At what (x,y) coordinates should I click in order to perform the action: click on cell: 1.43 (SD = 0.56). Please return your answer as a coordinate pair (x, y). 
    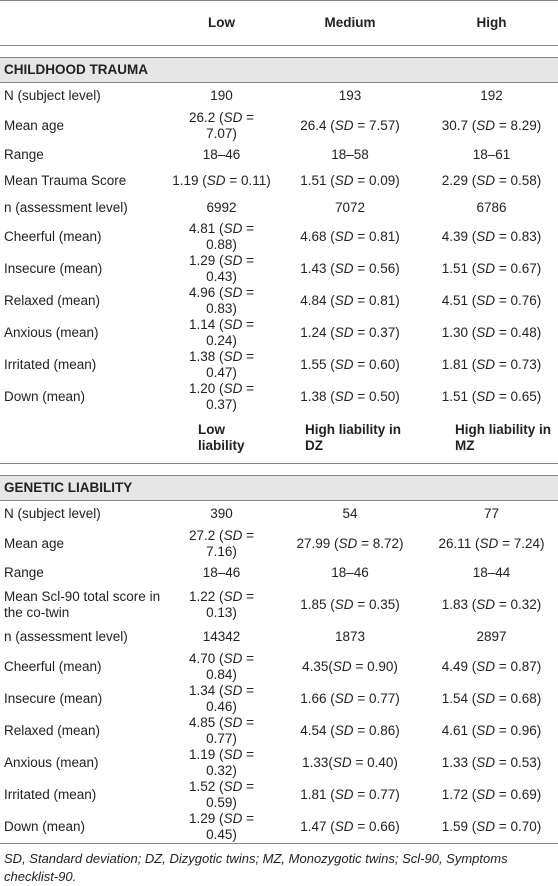
    Looking at the image, I should click on (350, 268).